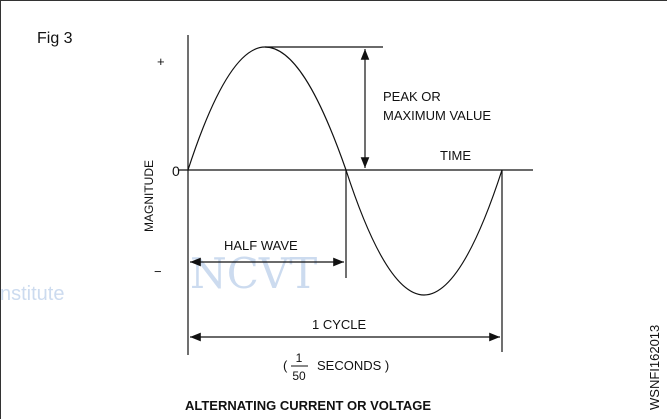 The image size is (667, 419). I want to click on cycle-label: 1 CYCLE, so click(339, 324).